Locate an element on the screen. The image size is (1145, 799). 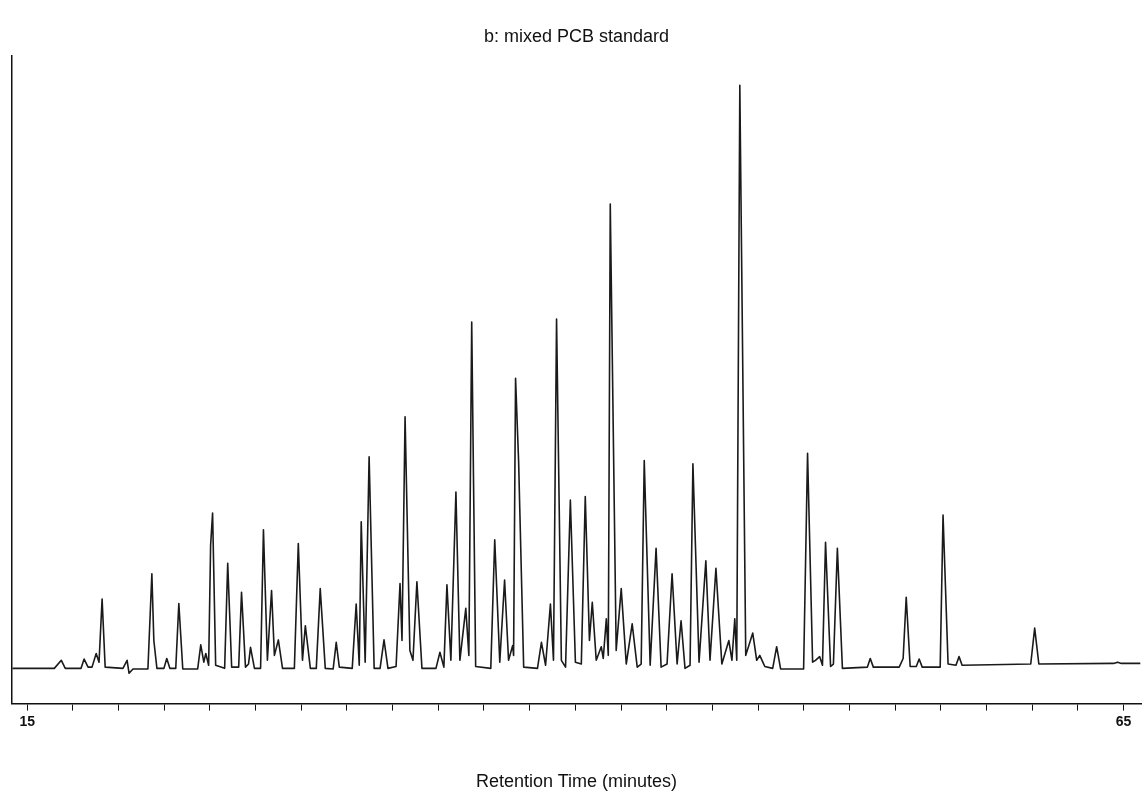
chart-title: b: mixed PCB standard is located at coordinates (576, 35).